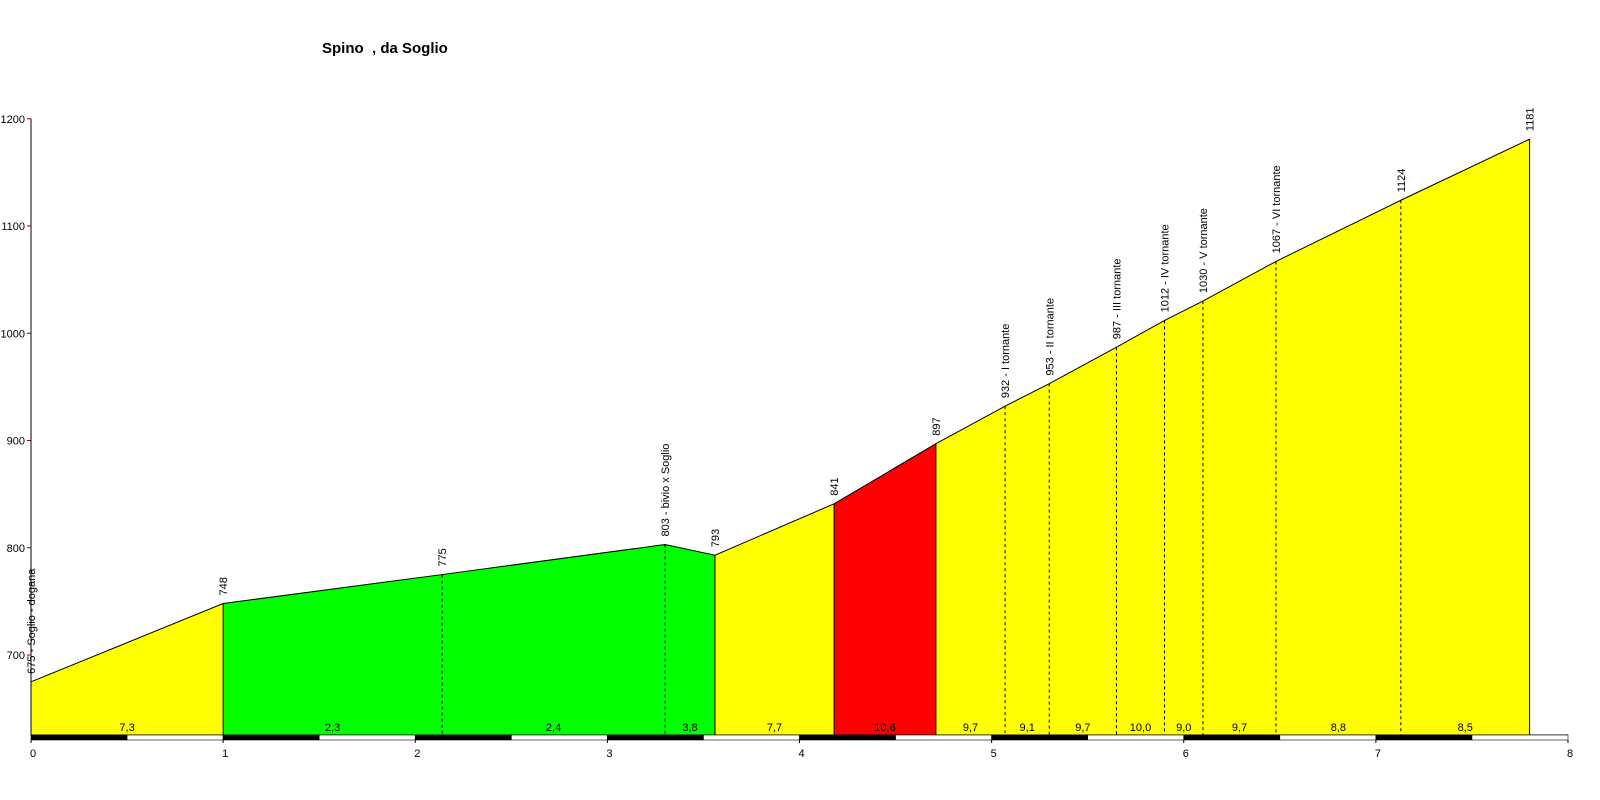 This screenshot has width=1600, height=800. I want to click on waypoint-label: 675 - Soglio - dogana, so click(32, 621).